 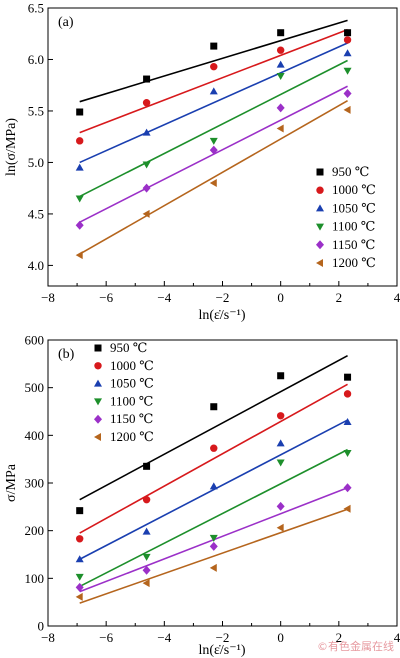 I want to click on y-tick-label: 5.0, so click(x=36, y=162).